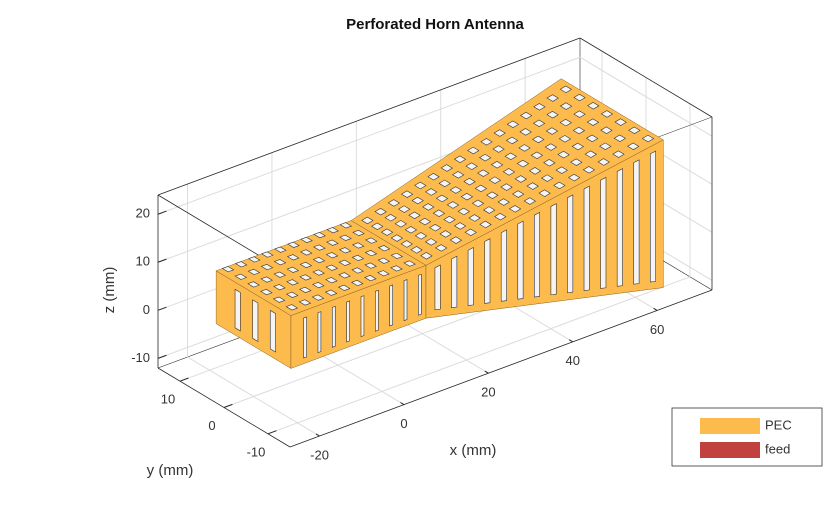 The height and width of the screenshot is (506, 840). I want to click on y-tick-label: -10, so click(256, 451).